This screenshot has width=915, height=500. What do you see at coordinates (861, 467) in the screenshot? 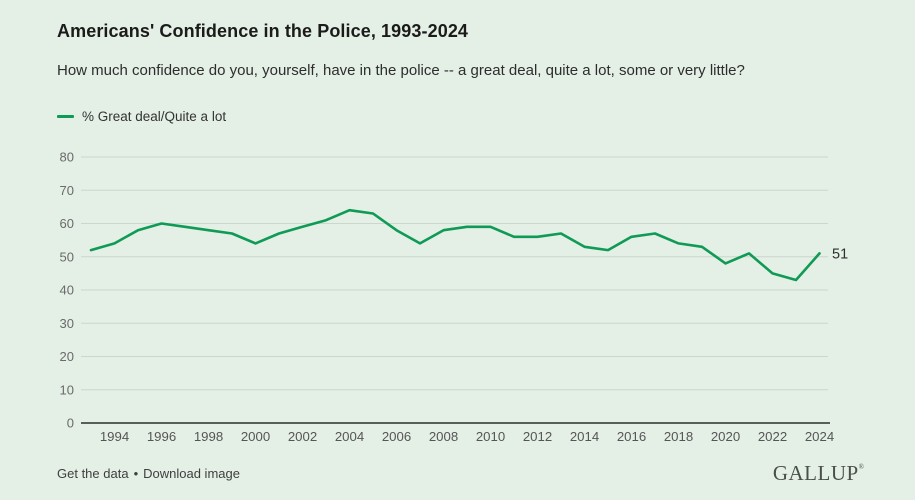
I see `trademark-mark: ®` at bounding box center [861, 467].